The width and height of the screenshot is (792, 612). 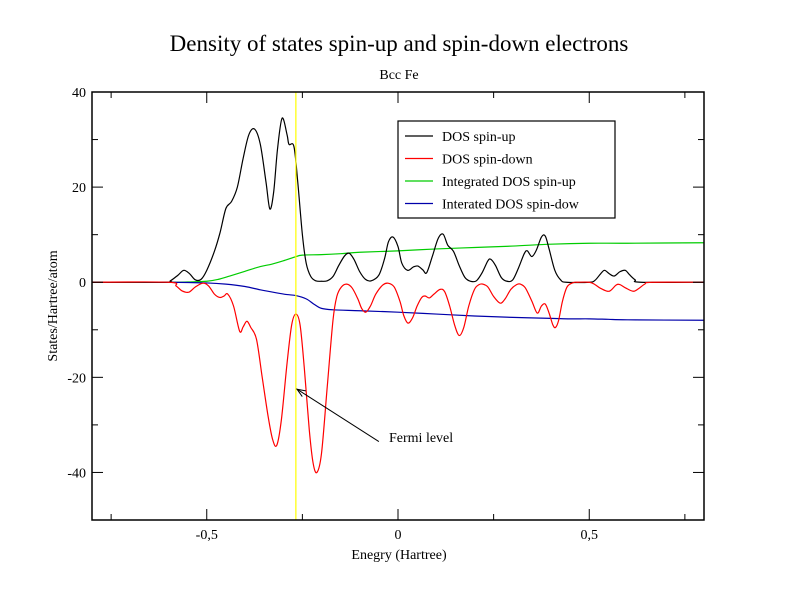 I want to click on legend-label: DOS spin-down, so click(x=487, y=160).